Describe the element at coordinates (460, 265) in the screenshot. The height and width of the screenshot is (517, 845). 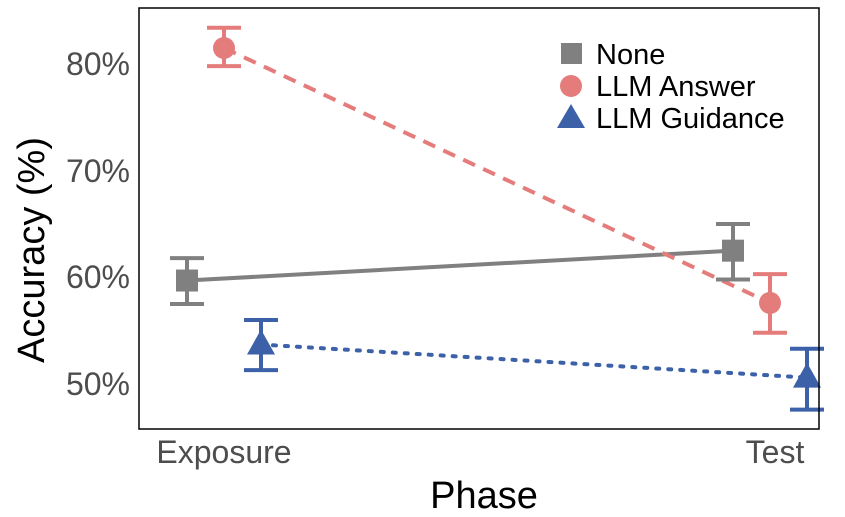
I see `series-line-none` at that location.